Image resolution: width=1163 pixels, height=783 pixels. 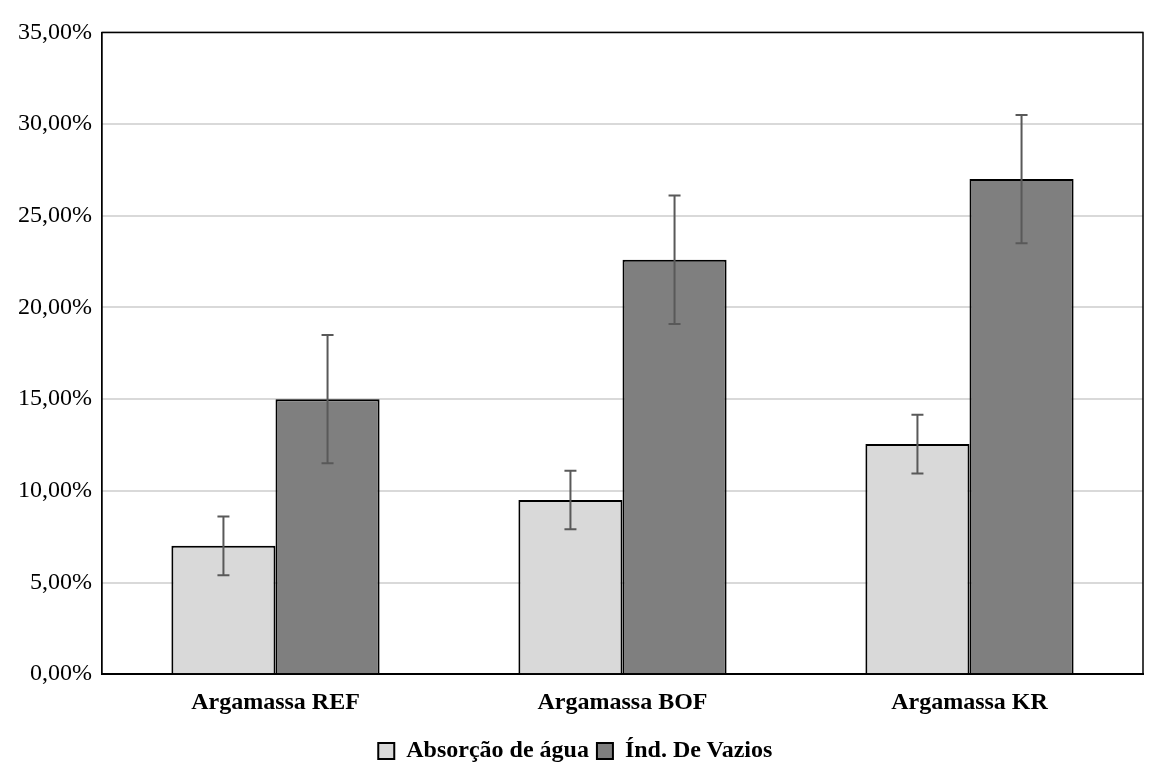 What do you see at coordinates (275, 700) in the screenshot?
I see `x-tick-label: Argamassa REF` at bounding box center [275, 700].